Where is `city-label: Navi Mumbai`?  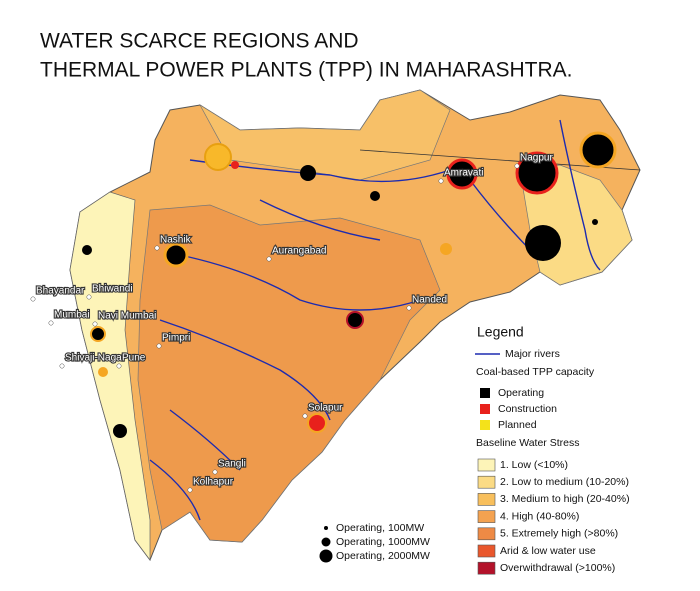 city-label: Navi Mumbai is located at coordinates (127, 316).